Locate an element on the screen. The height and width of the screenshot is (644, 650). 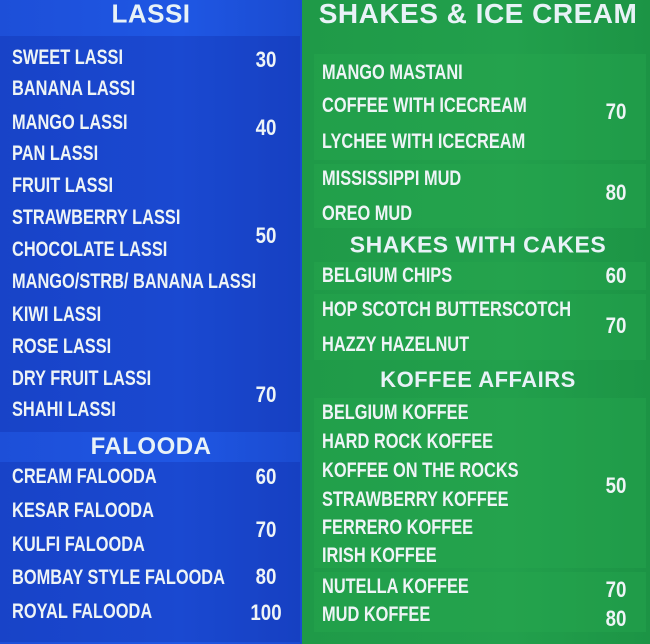
menu-item-koffee-on-the-rocks: KOFFEE ON THE ROCKS is located at coordinates (420, 470).